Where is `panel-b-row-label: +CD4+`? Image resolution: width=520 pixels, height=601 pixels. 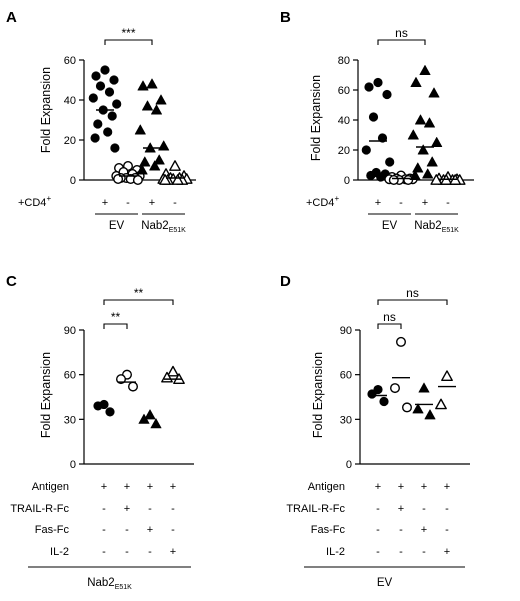
panel-b-row-label: +CD4+ is located at coordinates (322, 201).